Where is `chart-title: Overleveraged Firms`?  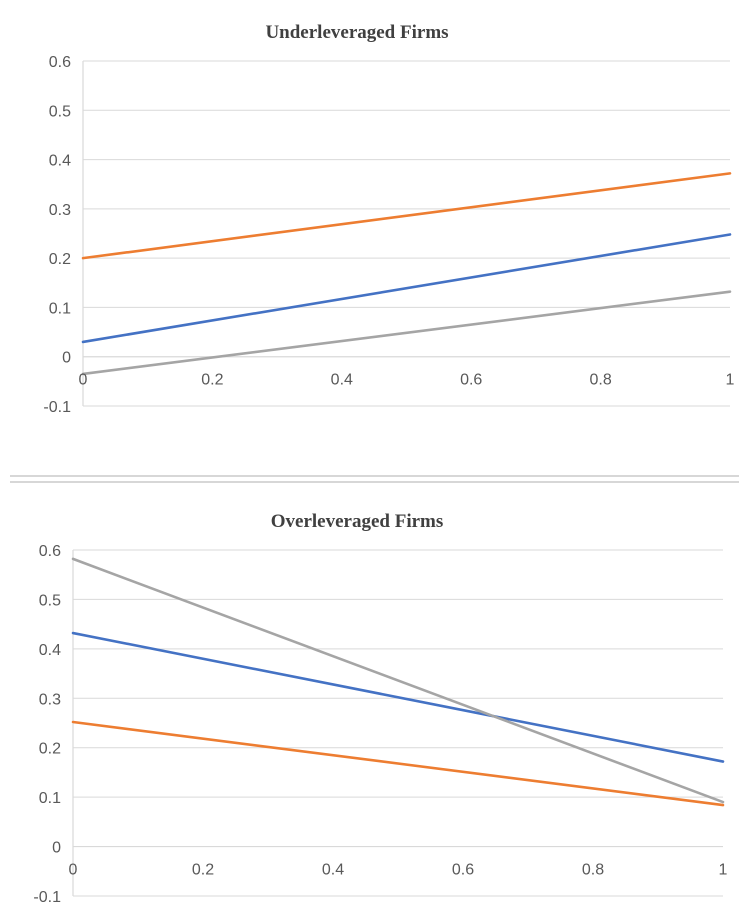
chart-title: Overleveraged Firms is located at coordinates (357, 521).